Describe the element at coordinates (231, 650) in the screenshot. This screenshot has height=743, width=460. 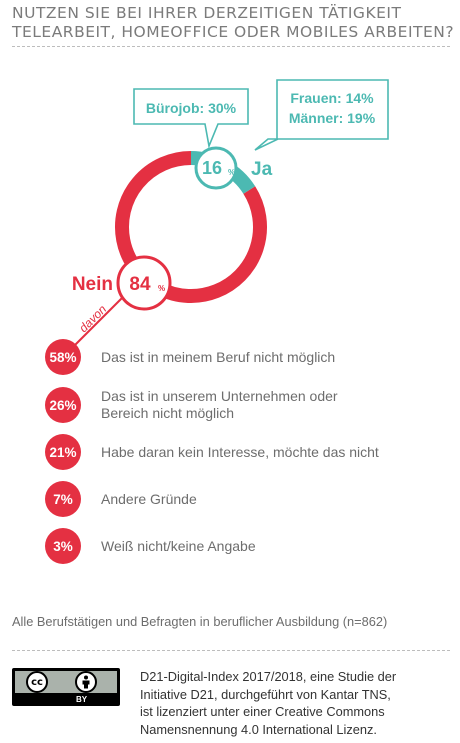
I see `footer-divider` at that location.